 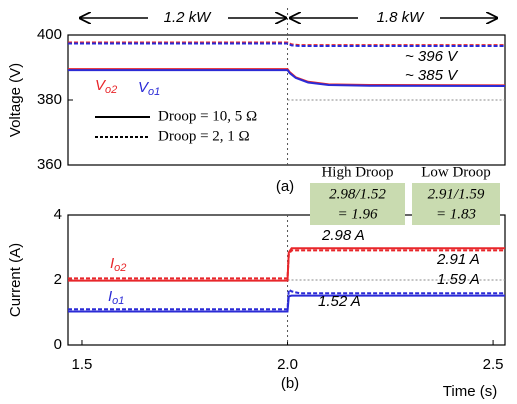 I want to click on x-axis-label: Time (s), so click(x=470, y=391).